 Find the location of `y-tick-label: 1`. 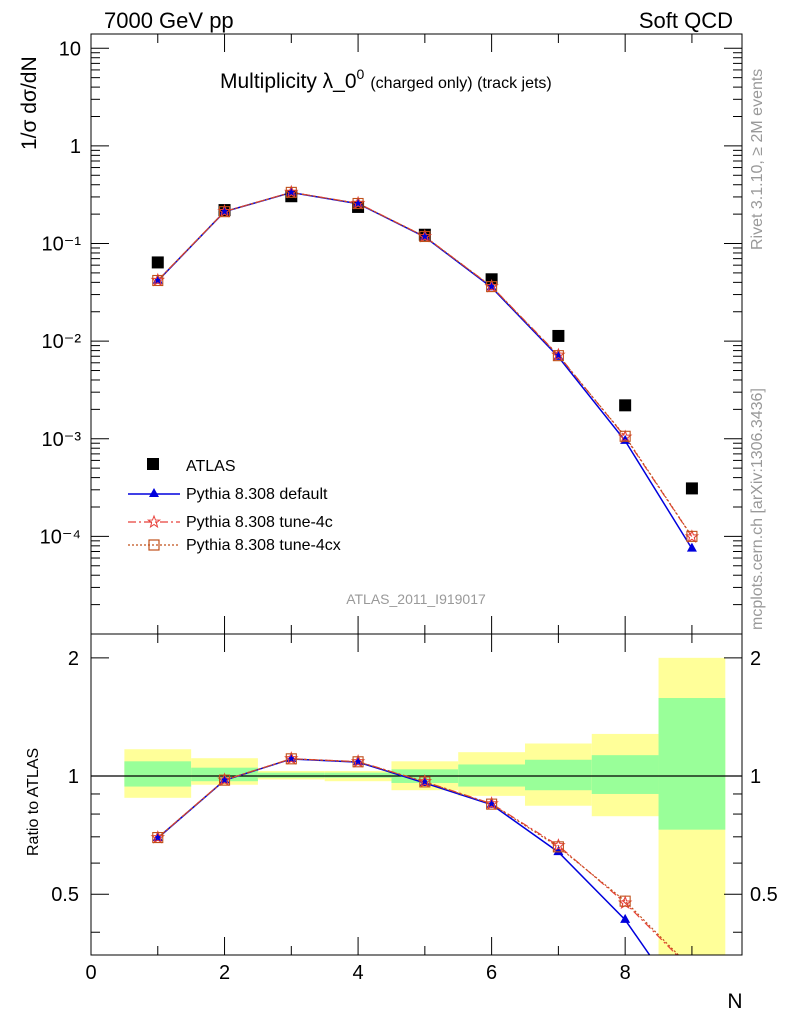

y-tick-label: 1 is located at coordinates (75, 147).